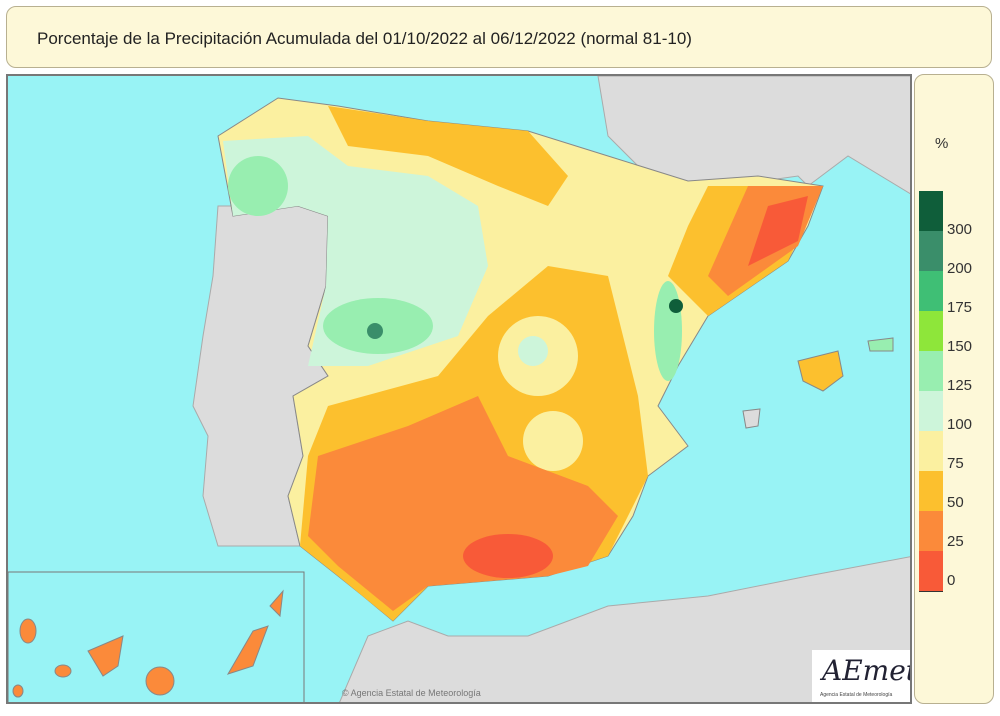  Describe the element at coordinates (960, 385) in the screenshot. I see `legend-label: 125` at that location.